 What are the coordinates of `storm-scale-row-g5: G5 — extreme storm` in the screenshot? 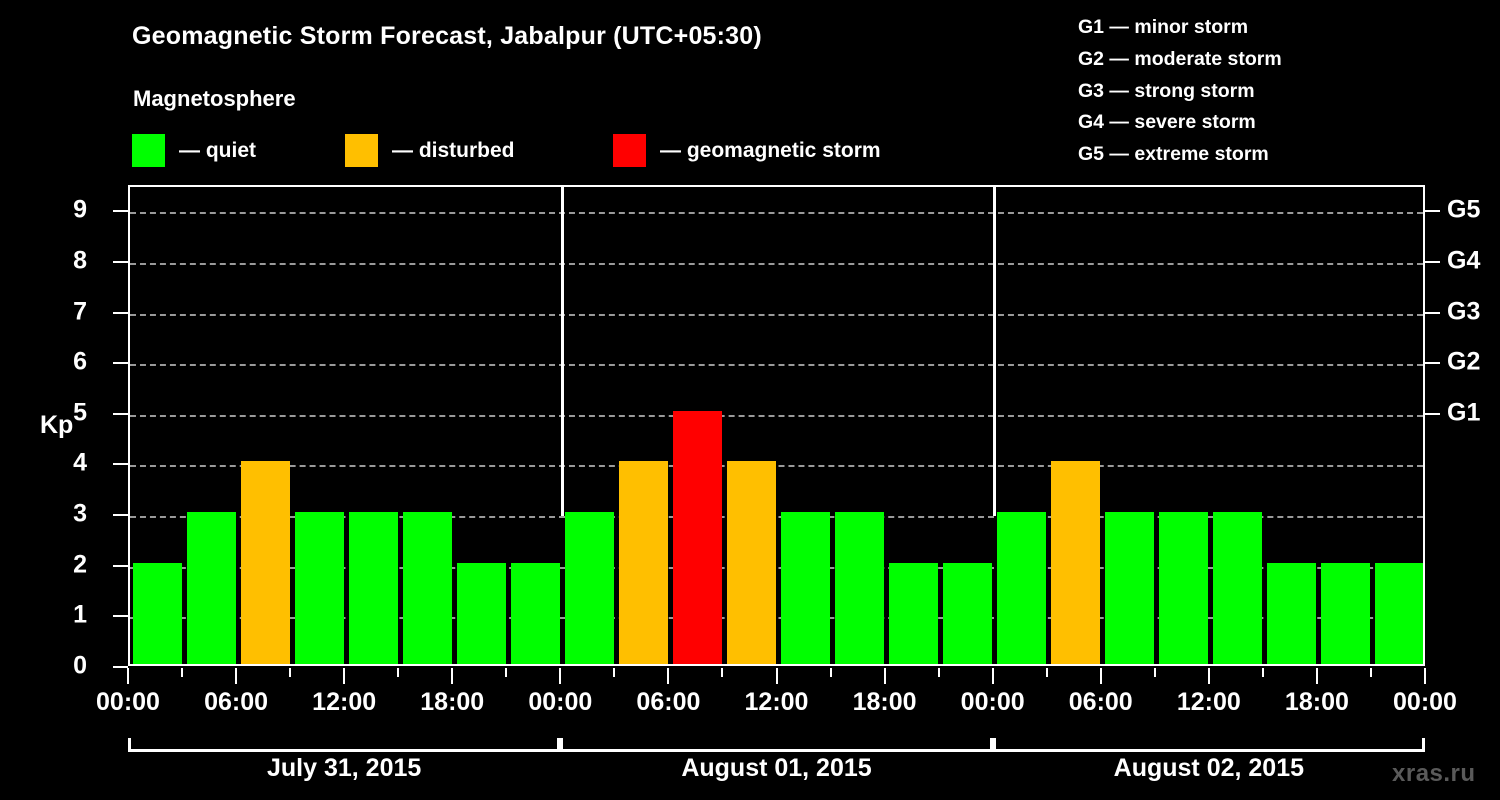 It's located at (1180, 155).